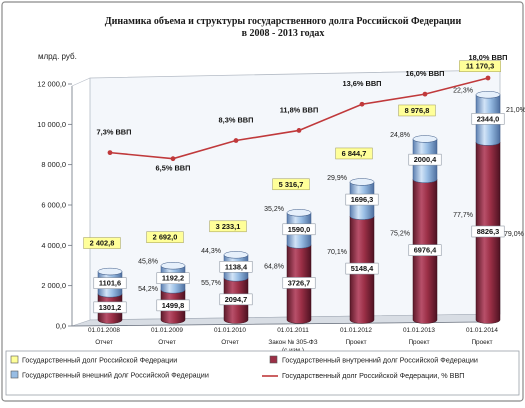  Describe the element at coordinates (425, 250) in the screenshot. I see `value-label-internal: 6976,4` at that location.